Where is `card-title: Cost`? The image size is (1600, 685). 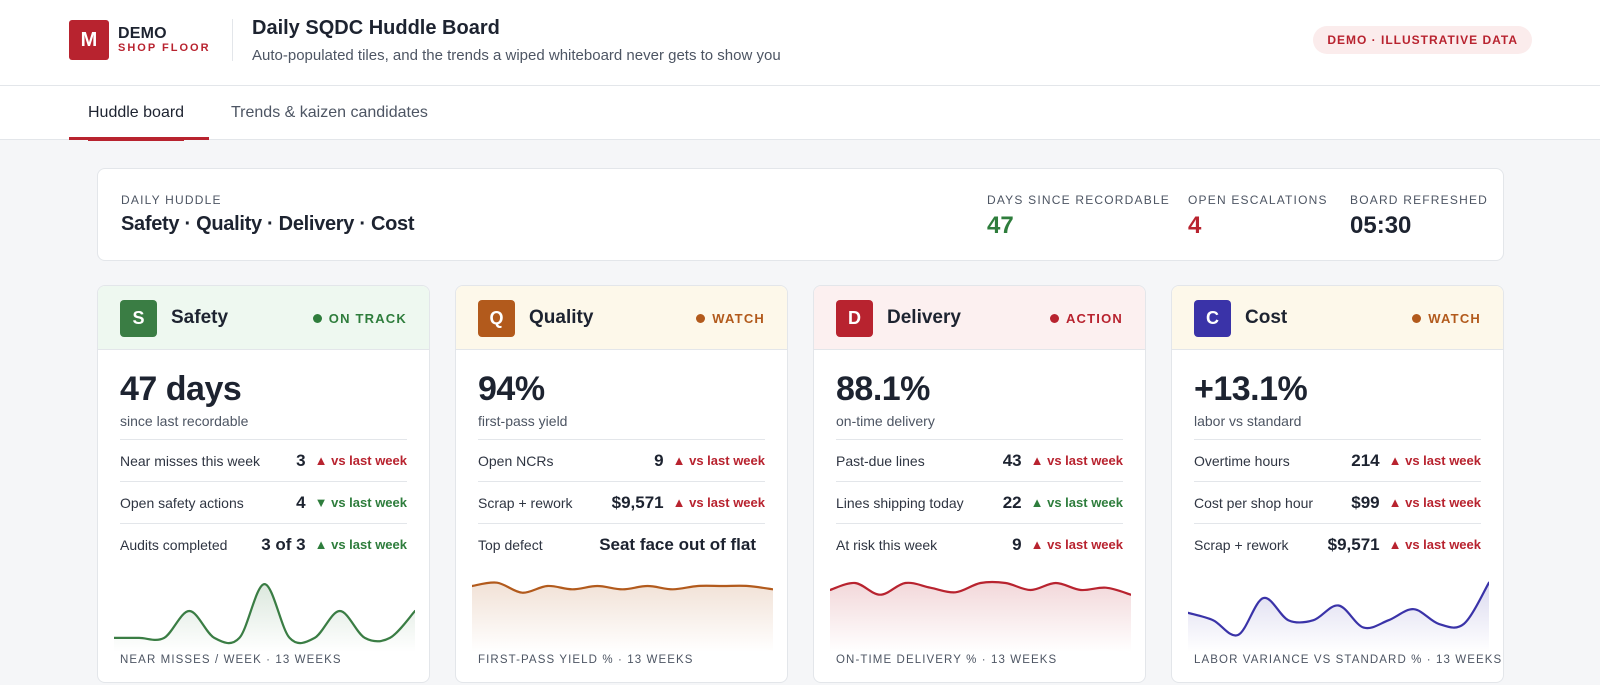 card-title: Cost is located at coordinates (1266, 317).